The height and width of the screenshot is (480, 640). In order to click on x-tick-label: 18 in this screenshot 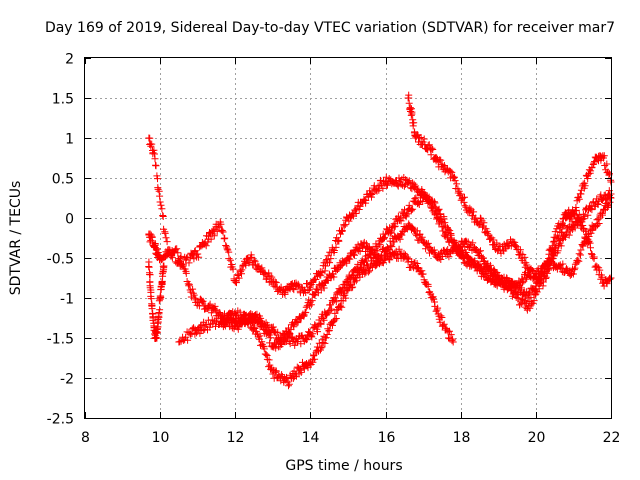, I will do `click(462, 438)`.